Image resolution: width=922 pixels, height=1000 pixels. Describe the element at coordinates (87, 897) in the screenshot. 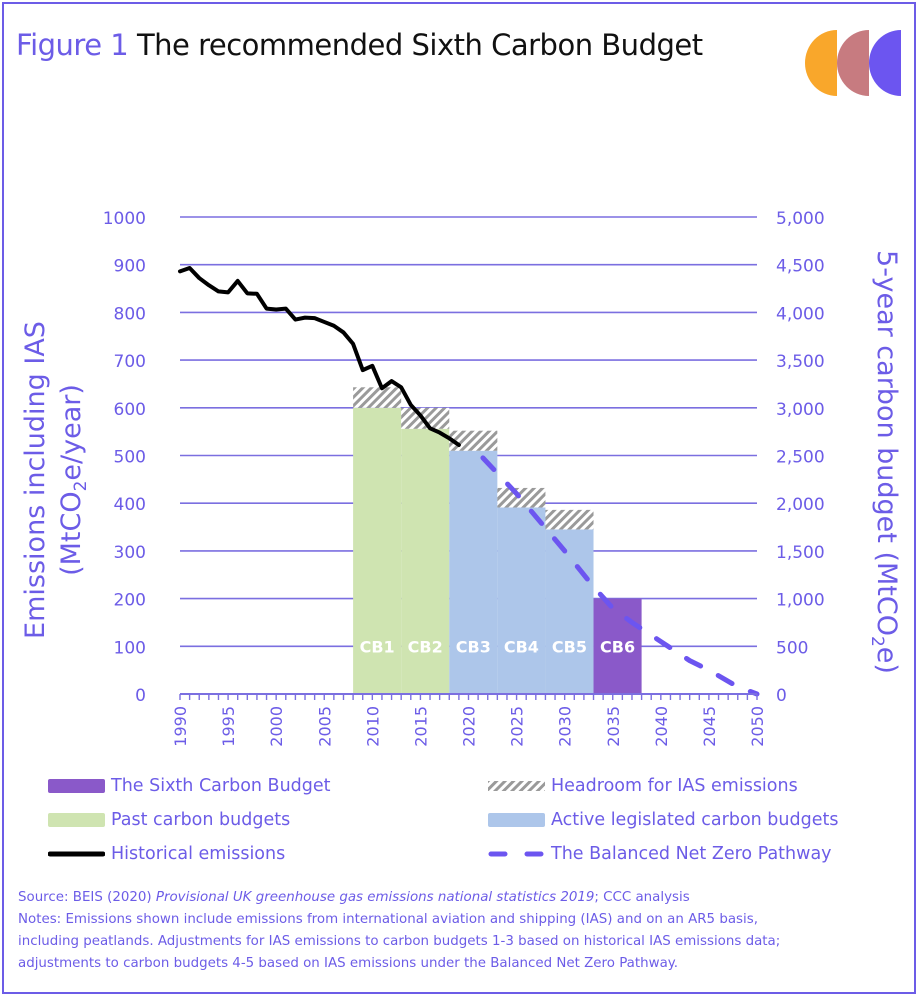

I see `source-prefix: Source: BEIS (2020)` at that location.